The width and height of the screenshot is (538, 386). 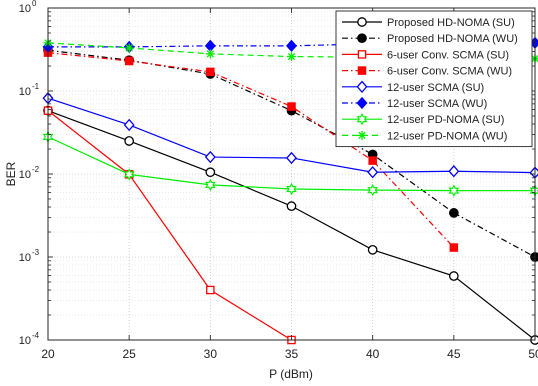 What do you see at coordinates (129, 354) in the screenshot?
I see `x-tick-label: 25` at bounding box center [129, 354].